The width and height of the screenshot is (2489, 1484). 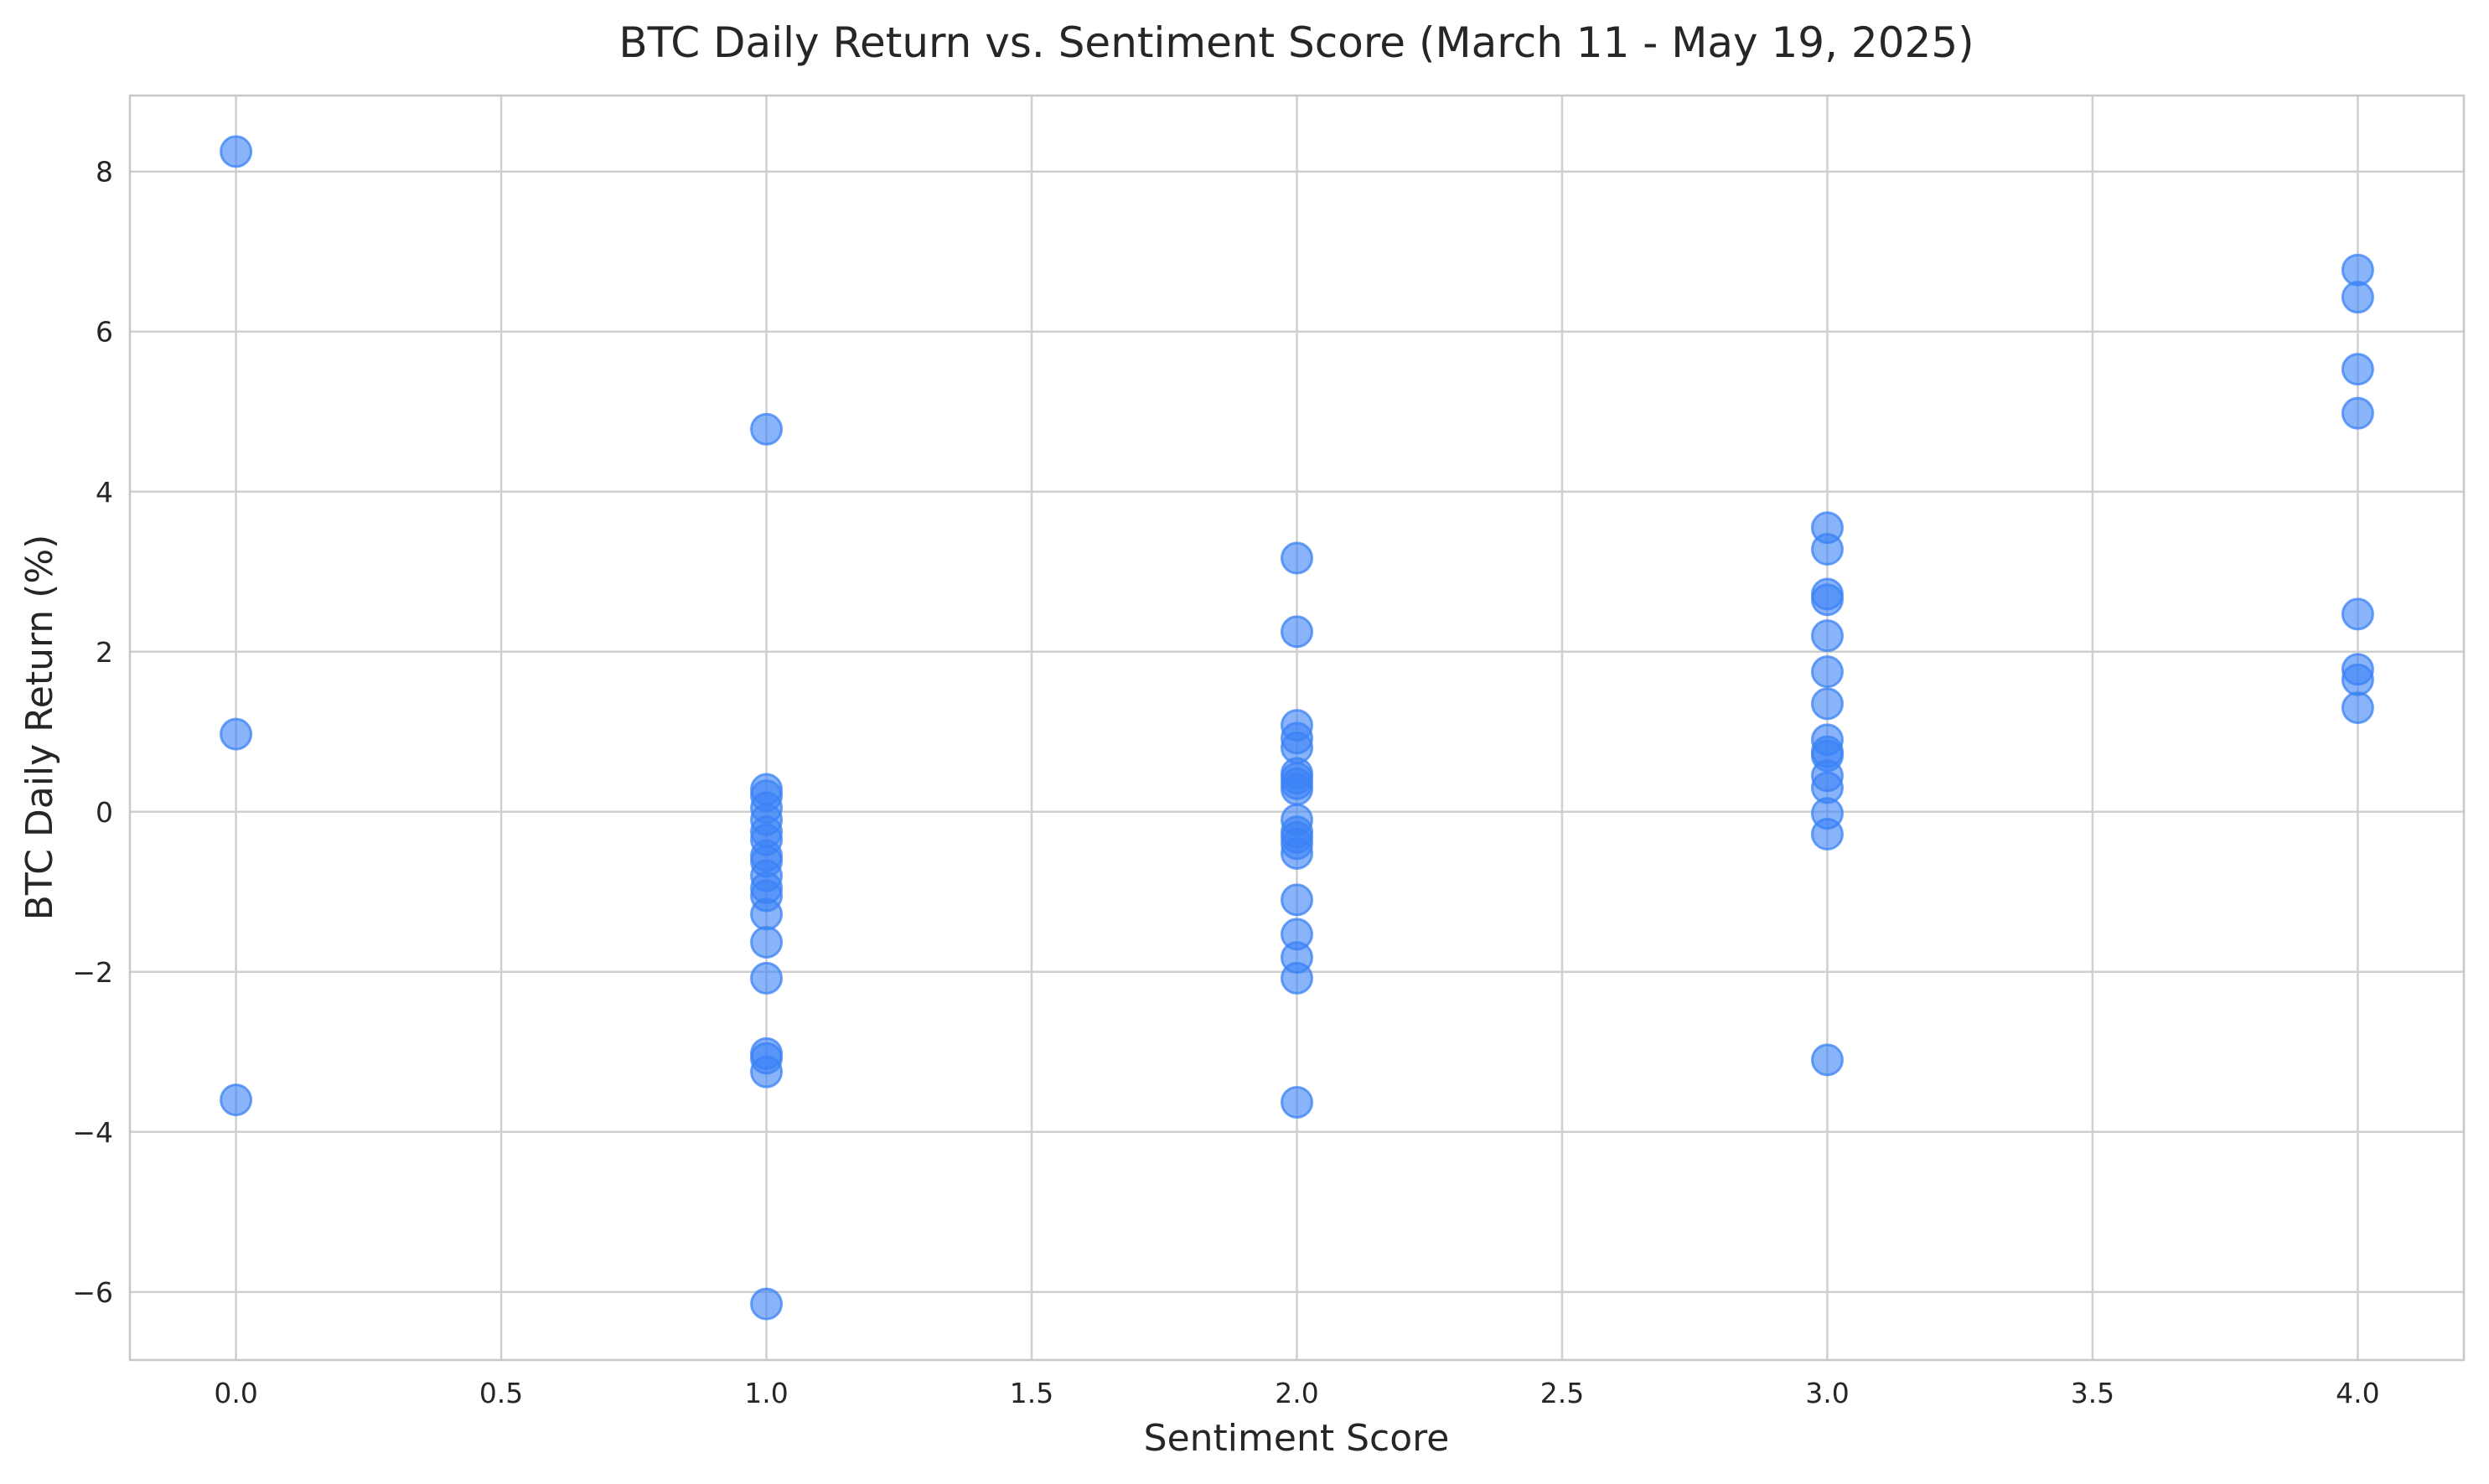 What do you see at coordinates (501, 1393) in the screenshot?
I see `x-tick-label: 0.5` at bounding box center [501, 1393].